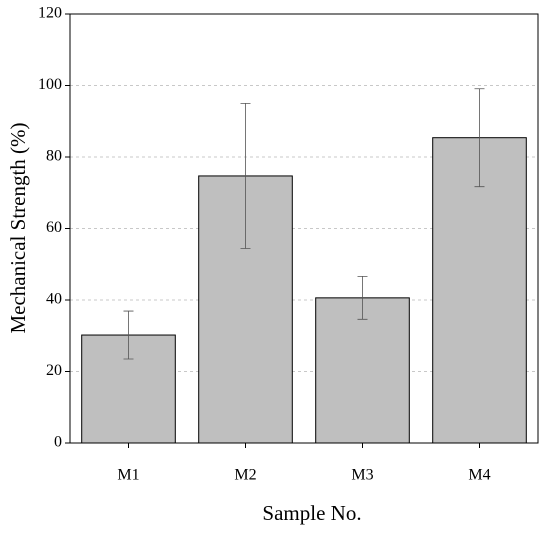  What do you see at coordinates (479, 475) in the screenshot?
I see `x-tick-label: M4` at bounding box center [479, 475].